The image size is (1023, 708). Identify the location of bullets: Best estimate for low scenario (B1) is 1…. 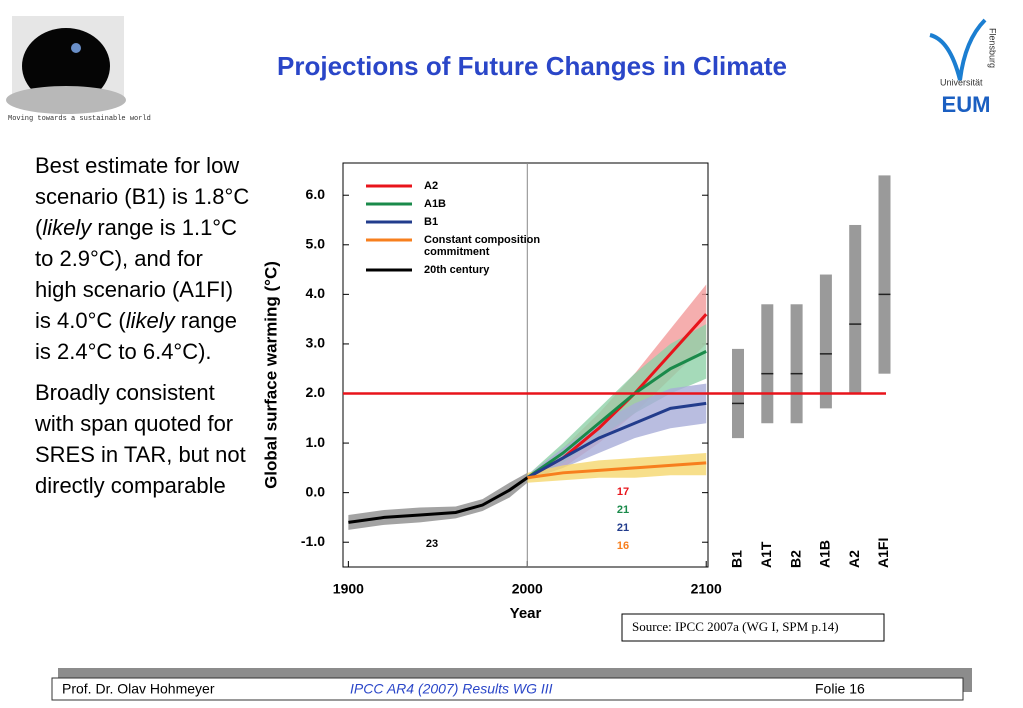
(142, 330).